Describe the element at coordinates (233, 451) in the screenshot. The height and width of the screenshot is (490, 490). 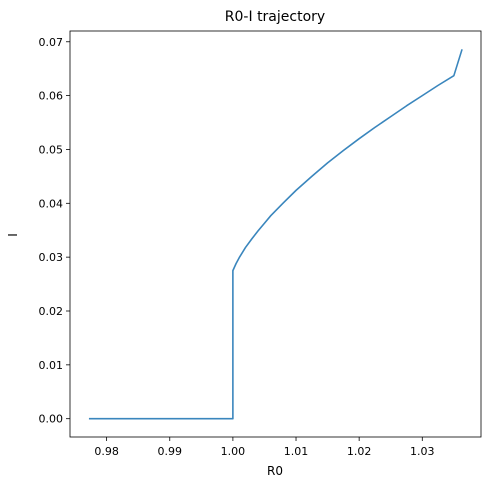
I see `x-tick-label: 1.00` at that location.